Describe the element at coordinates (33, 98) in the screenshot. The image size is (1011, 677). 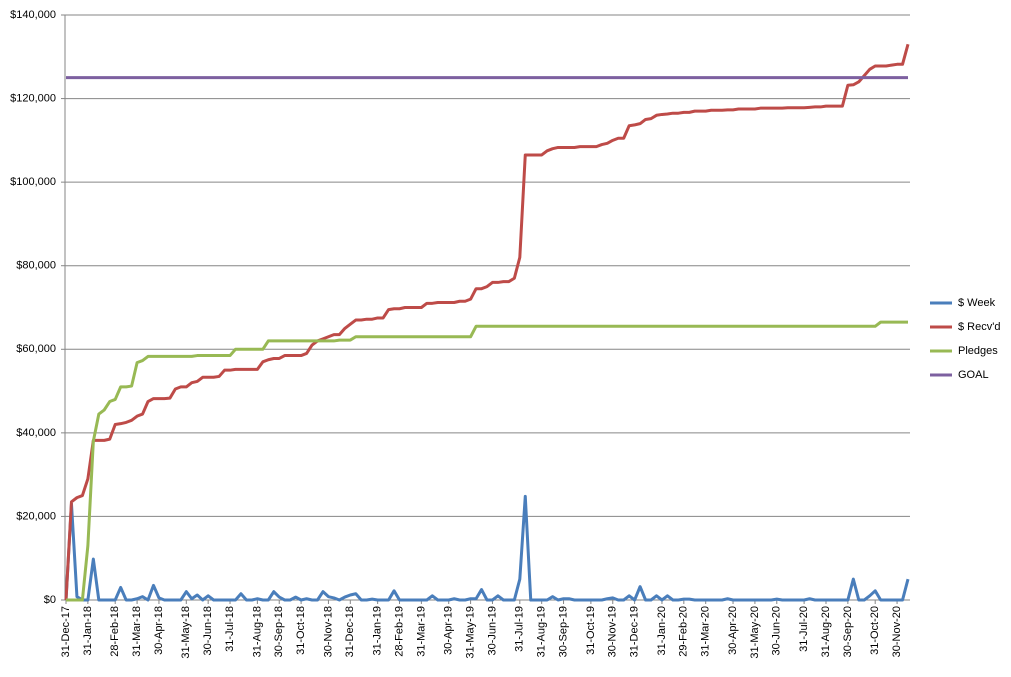
I see `y-tick-label: $120,000` at that location.